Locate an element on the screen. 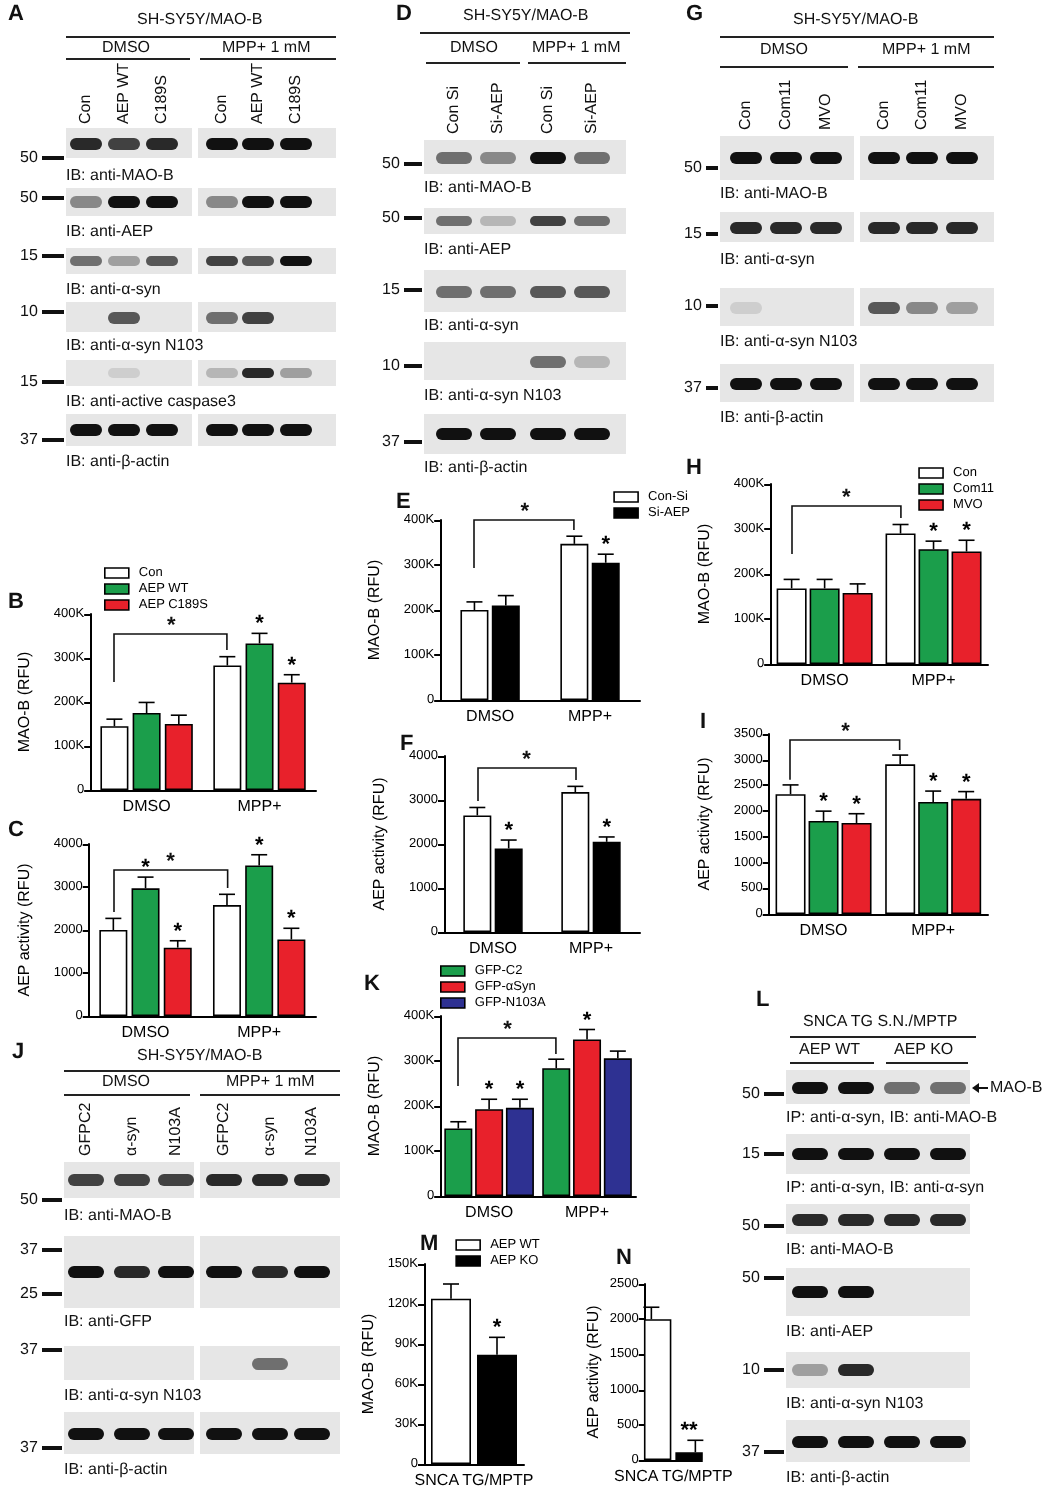 The height and width of the screenshot is (1498, 1048). text: IB: anti-β-actin is located at coordinates (838, 1477).